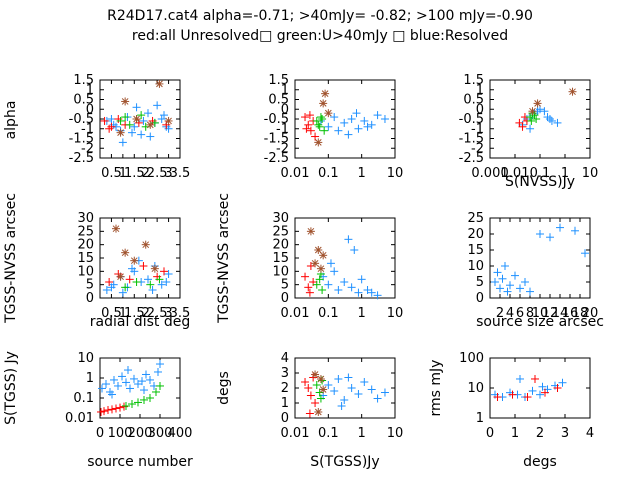 The width and height of the screenshot is (640, 480). What do you see at coordinates (285, 109) in the screenshot?
I see `y-tick-label: 0` at bounding box center [285, 109].